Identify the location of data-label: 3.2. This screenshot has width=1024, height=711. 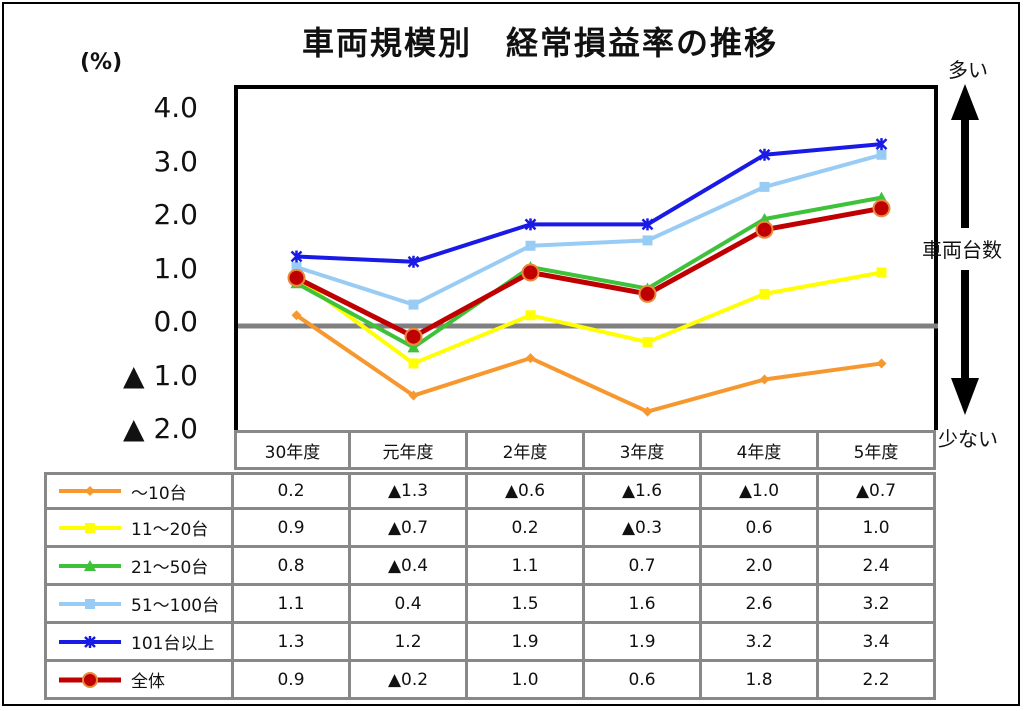
(877, 605).